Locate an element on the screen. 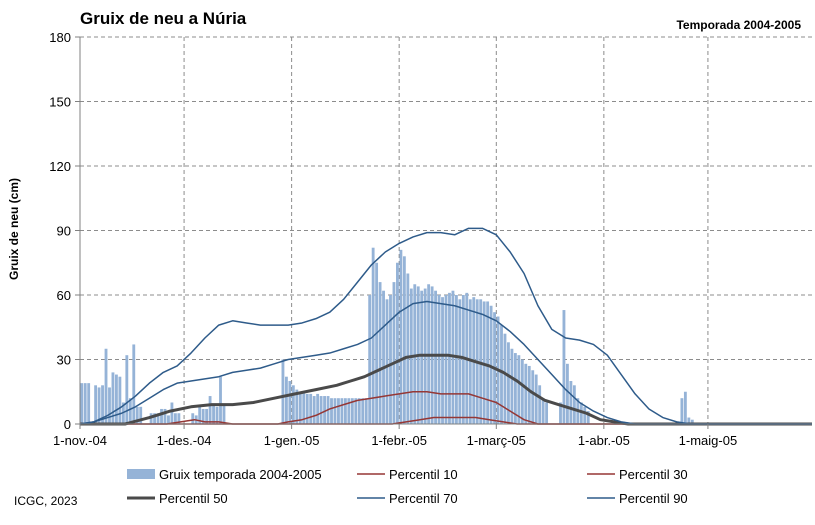 Image resolution: width=815 pixels, height=525 pixels. x-tick-label: 1-febr.-05 is located at coordinates (399, 440).